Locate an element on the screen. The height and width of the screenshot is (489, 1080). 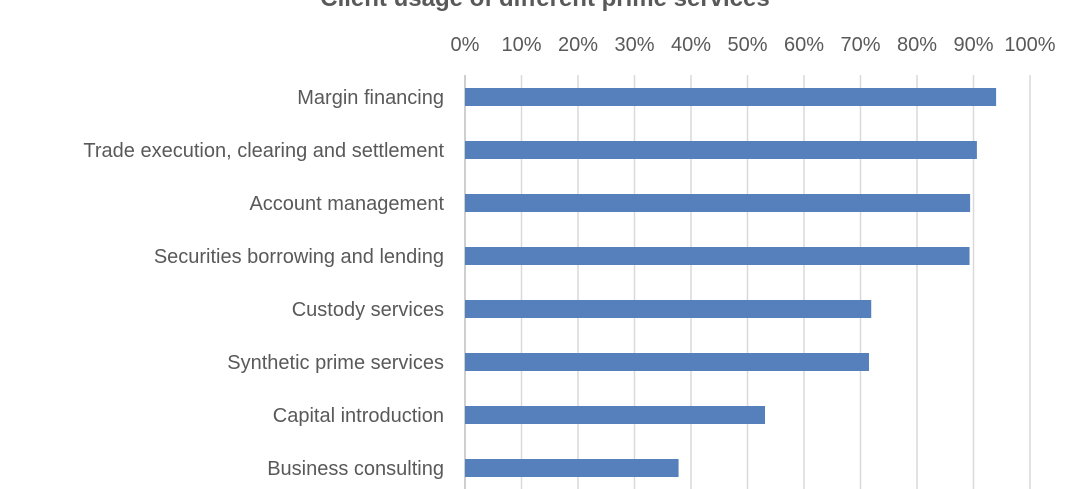
chart-title: Client usage of different prime services is located at coordinates (544, 6).